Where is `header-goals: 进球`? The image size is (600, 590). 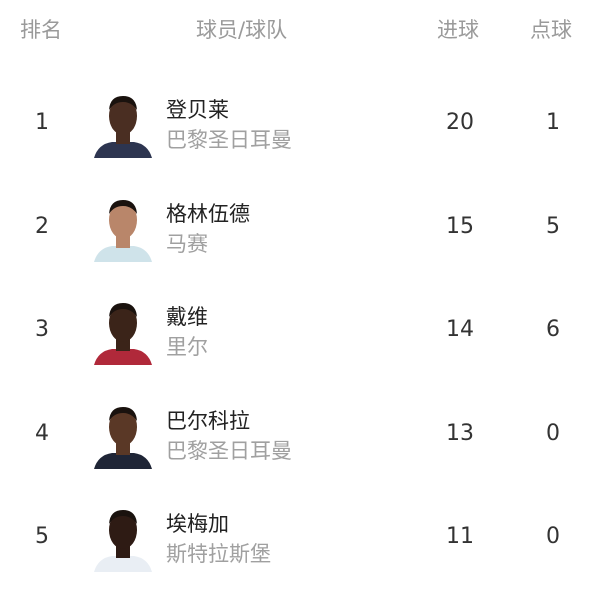
header-goals: 进球 is located at coordinates (458, 30).